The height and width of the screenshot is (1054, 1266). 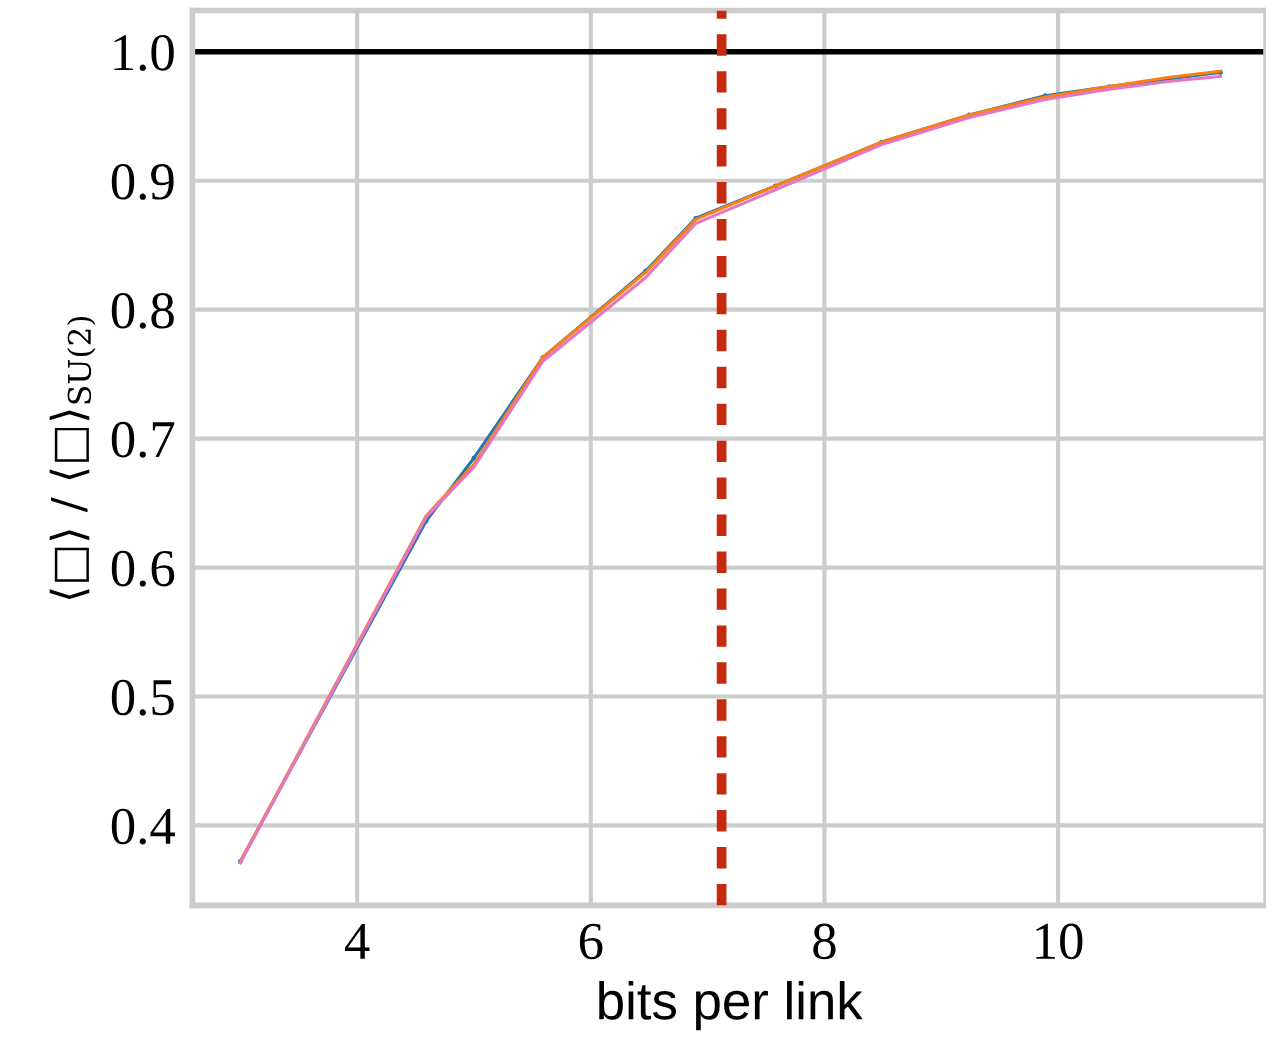 I want to click on x-tick-label: 4, so click(x=357, y=941).